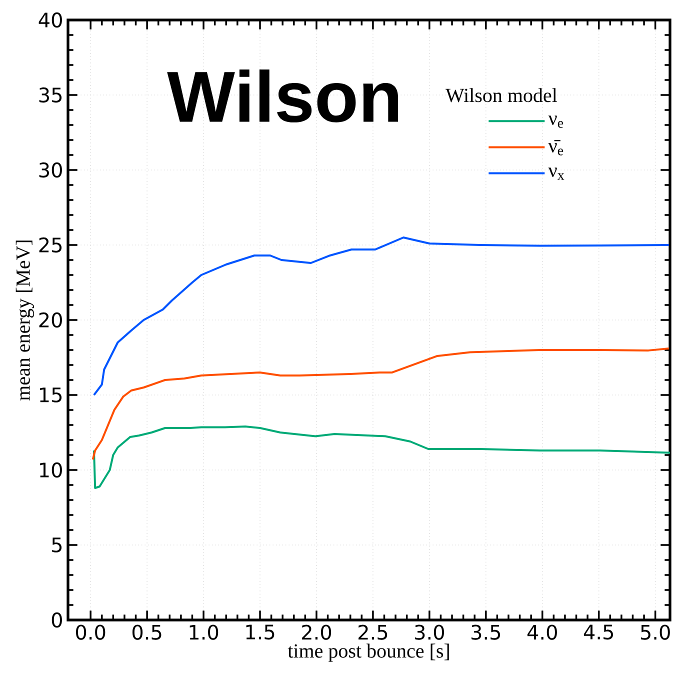  I want to click on x-tick-label: 4.0, so click(543, 632).